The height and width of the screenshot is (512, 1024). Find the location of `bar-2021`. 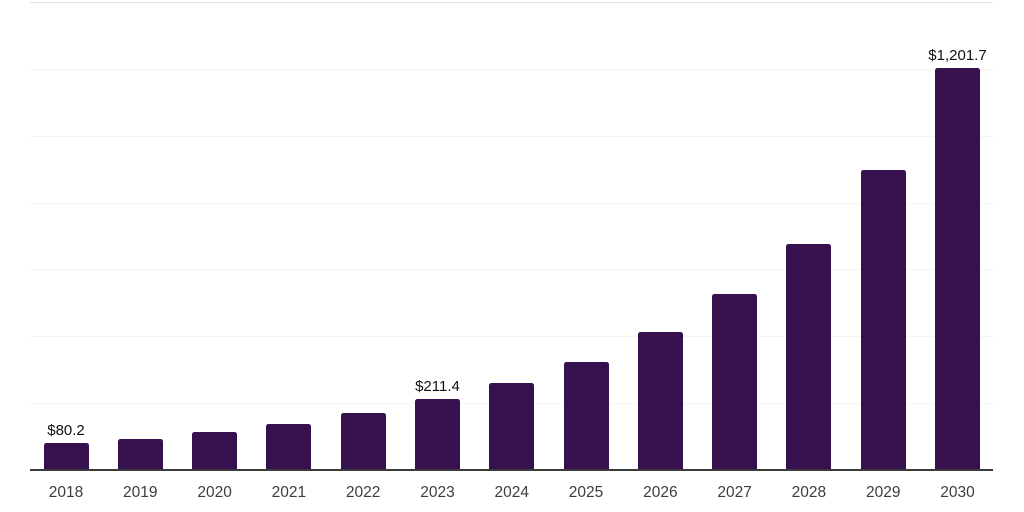

bar-2021 is located at coordinates (289, 446).